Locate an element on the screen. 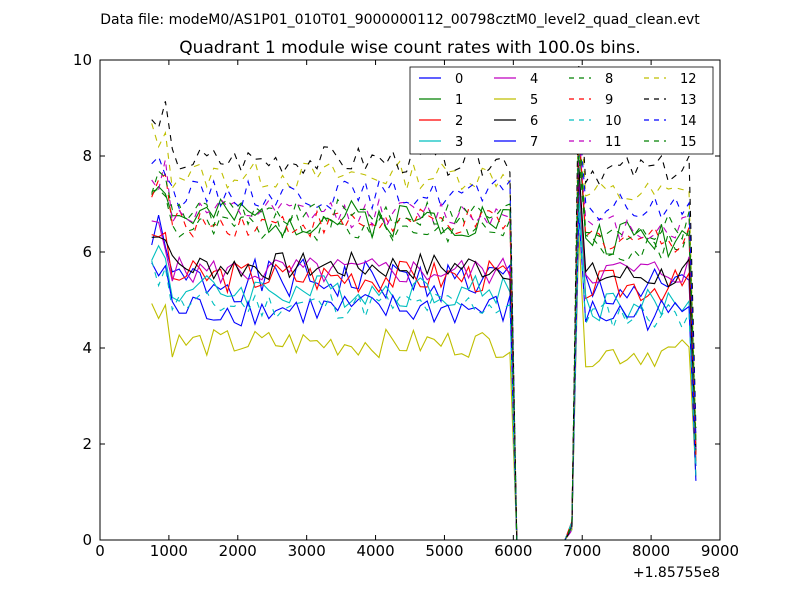  legend-label-2: 2 is located at coordinates (459, 121).